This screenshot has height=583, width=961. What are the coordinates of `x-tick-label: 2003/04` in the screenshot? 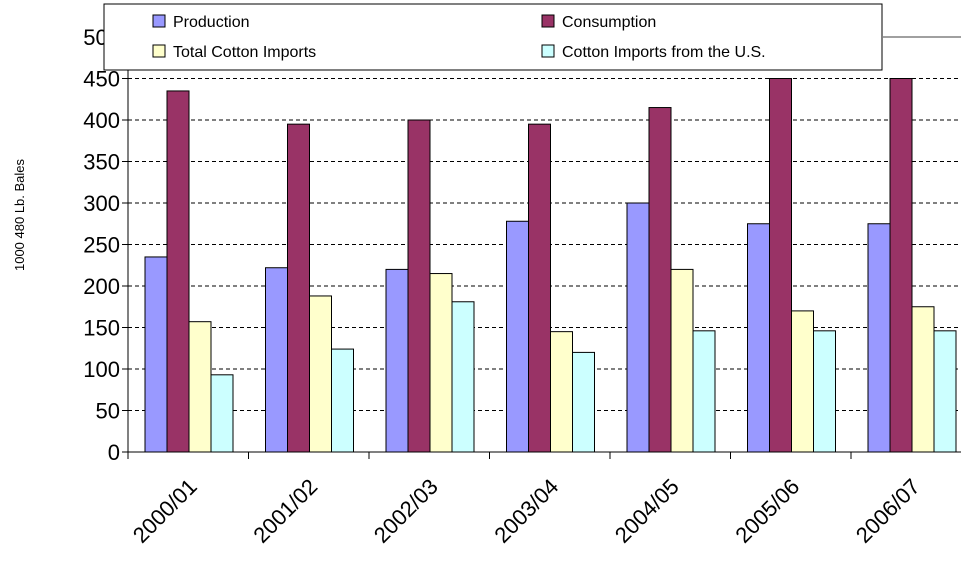 It's located at (526, 511).